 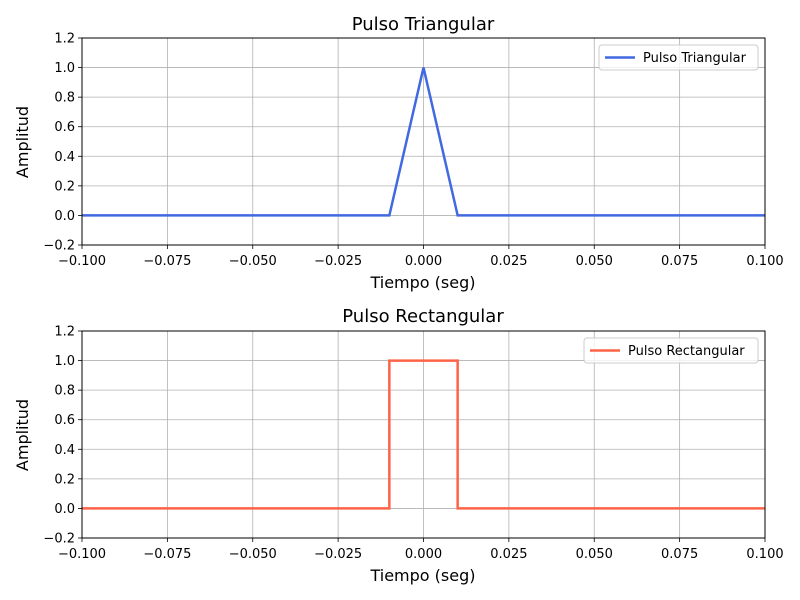 What do you see at coordinates (695, 58) in the screenshot?
I see `legend-label: Pulso Triangular` at bounding box center [695, 58].